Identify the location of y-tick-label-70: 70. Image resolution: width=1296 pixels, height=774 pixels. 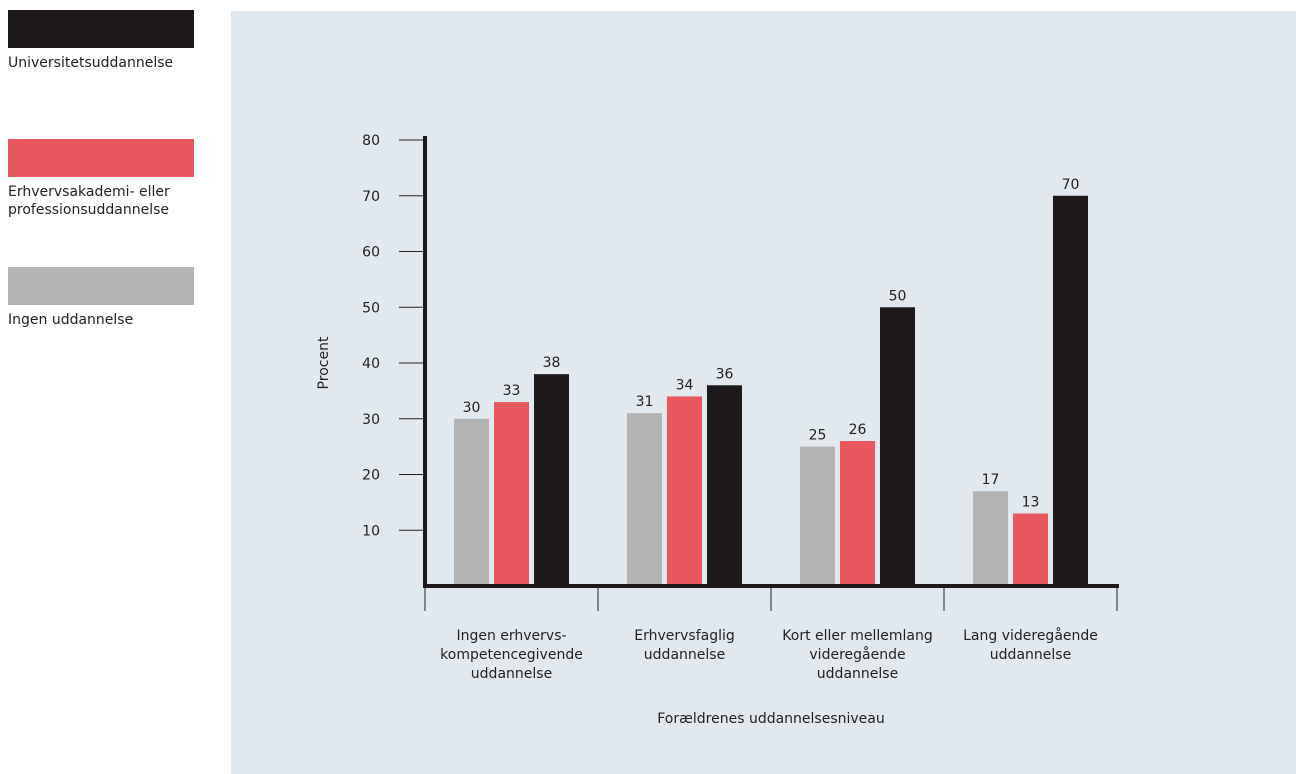
(371, 197).